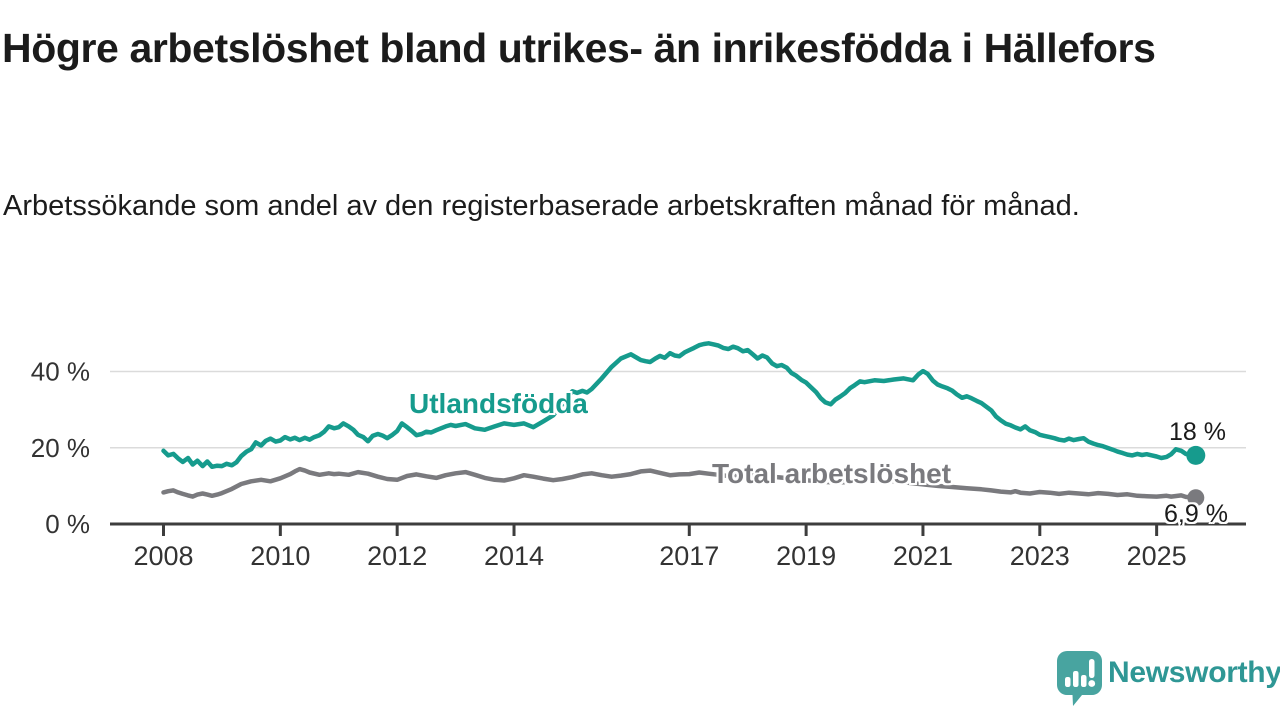 The width and height of the screenshot is (1280, 720). What do you see at coordinates (1197, 432) in the screenshot?
I see `end-value-label-utlandsfodda: 18 %` at bounding box center [1197, 432].